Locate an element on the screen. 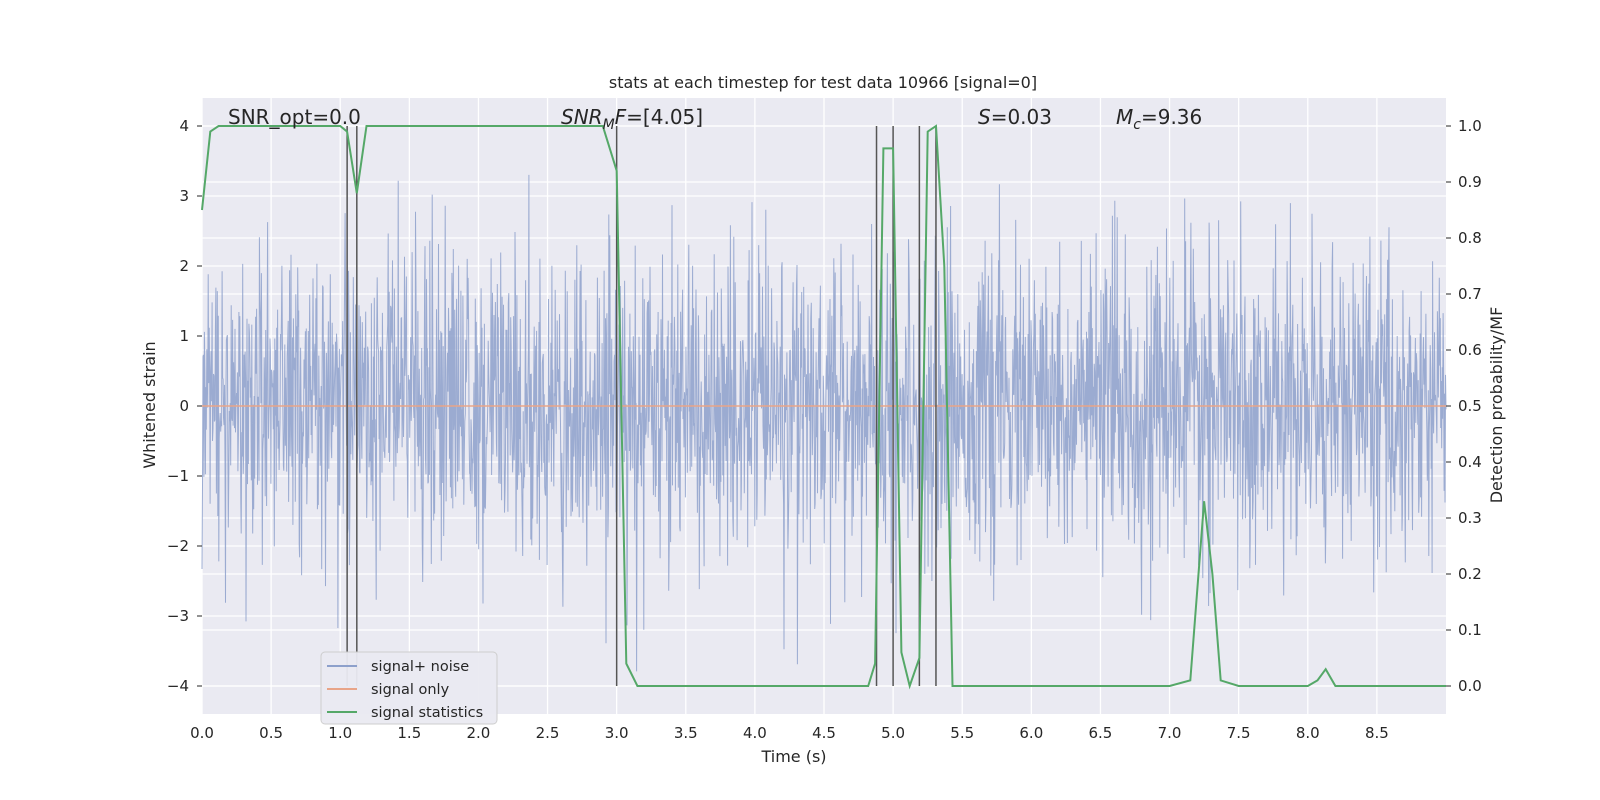 The height and width of the screenshot is (800, 1600). annotation-mc: Mc=9.36 is located at coordinates (1159, 119).